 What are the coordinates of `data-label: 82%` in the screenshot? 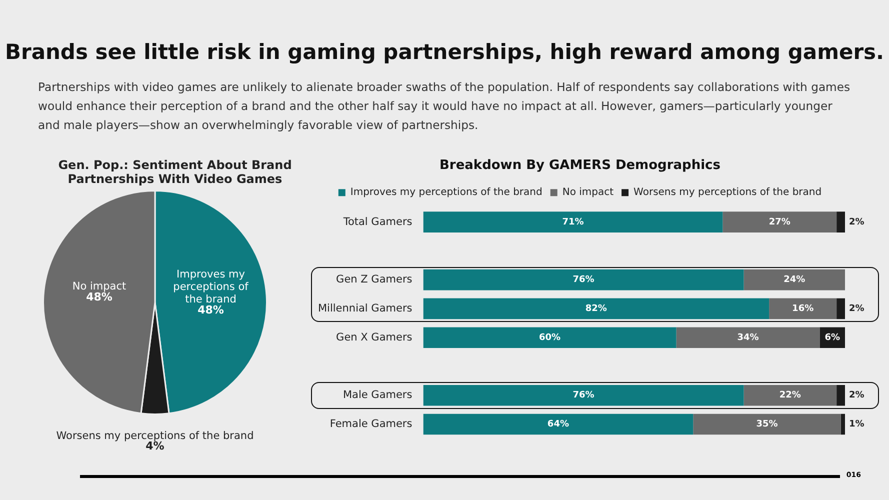 It's located at (596, 309).